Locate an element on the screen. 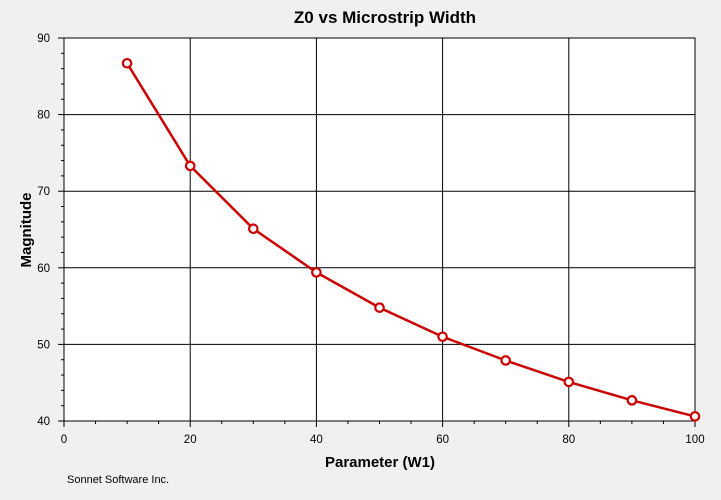  y-tick-label: 80 is located at coordinates (43, 116).